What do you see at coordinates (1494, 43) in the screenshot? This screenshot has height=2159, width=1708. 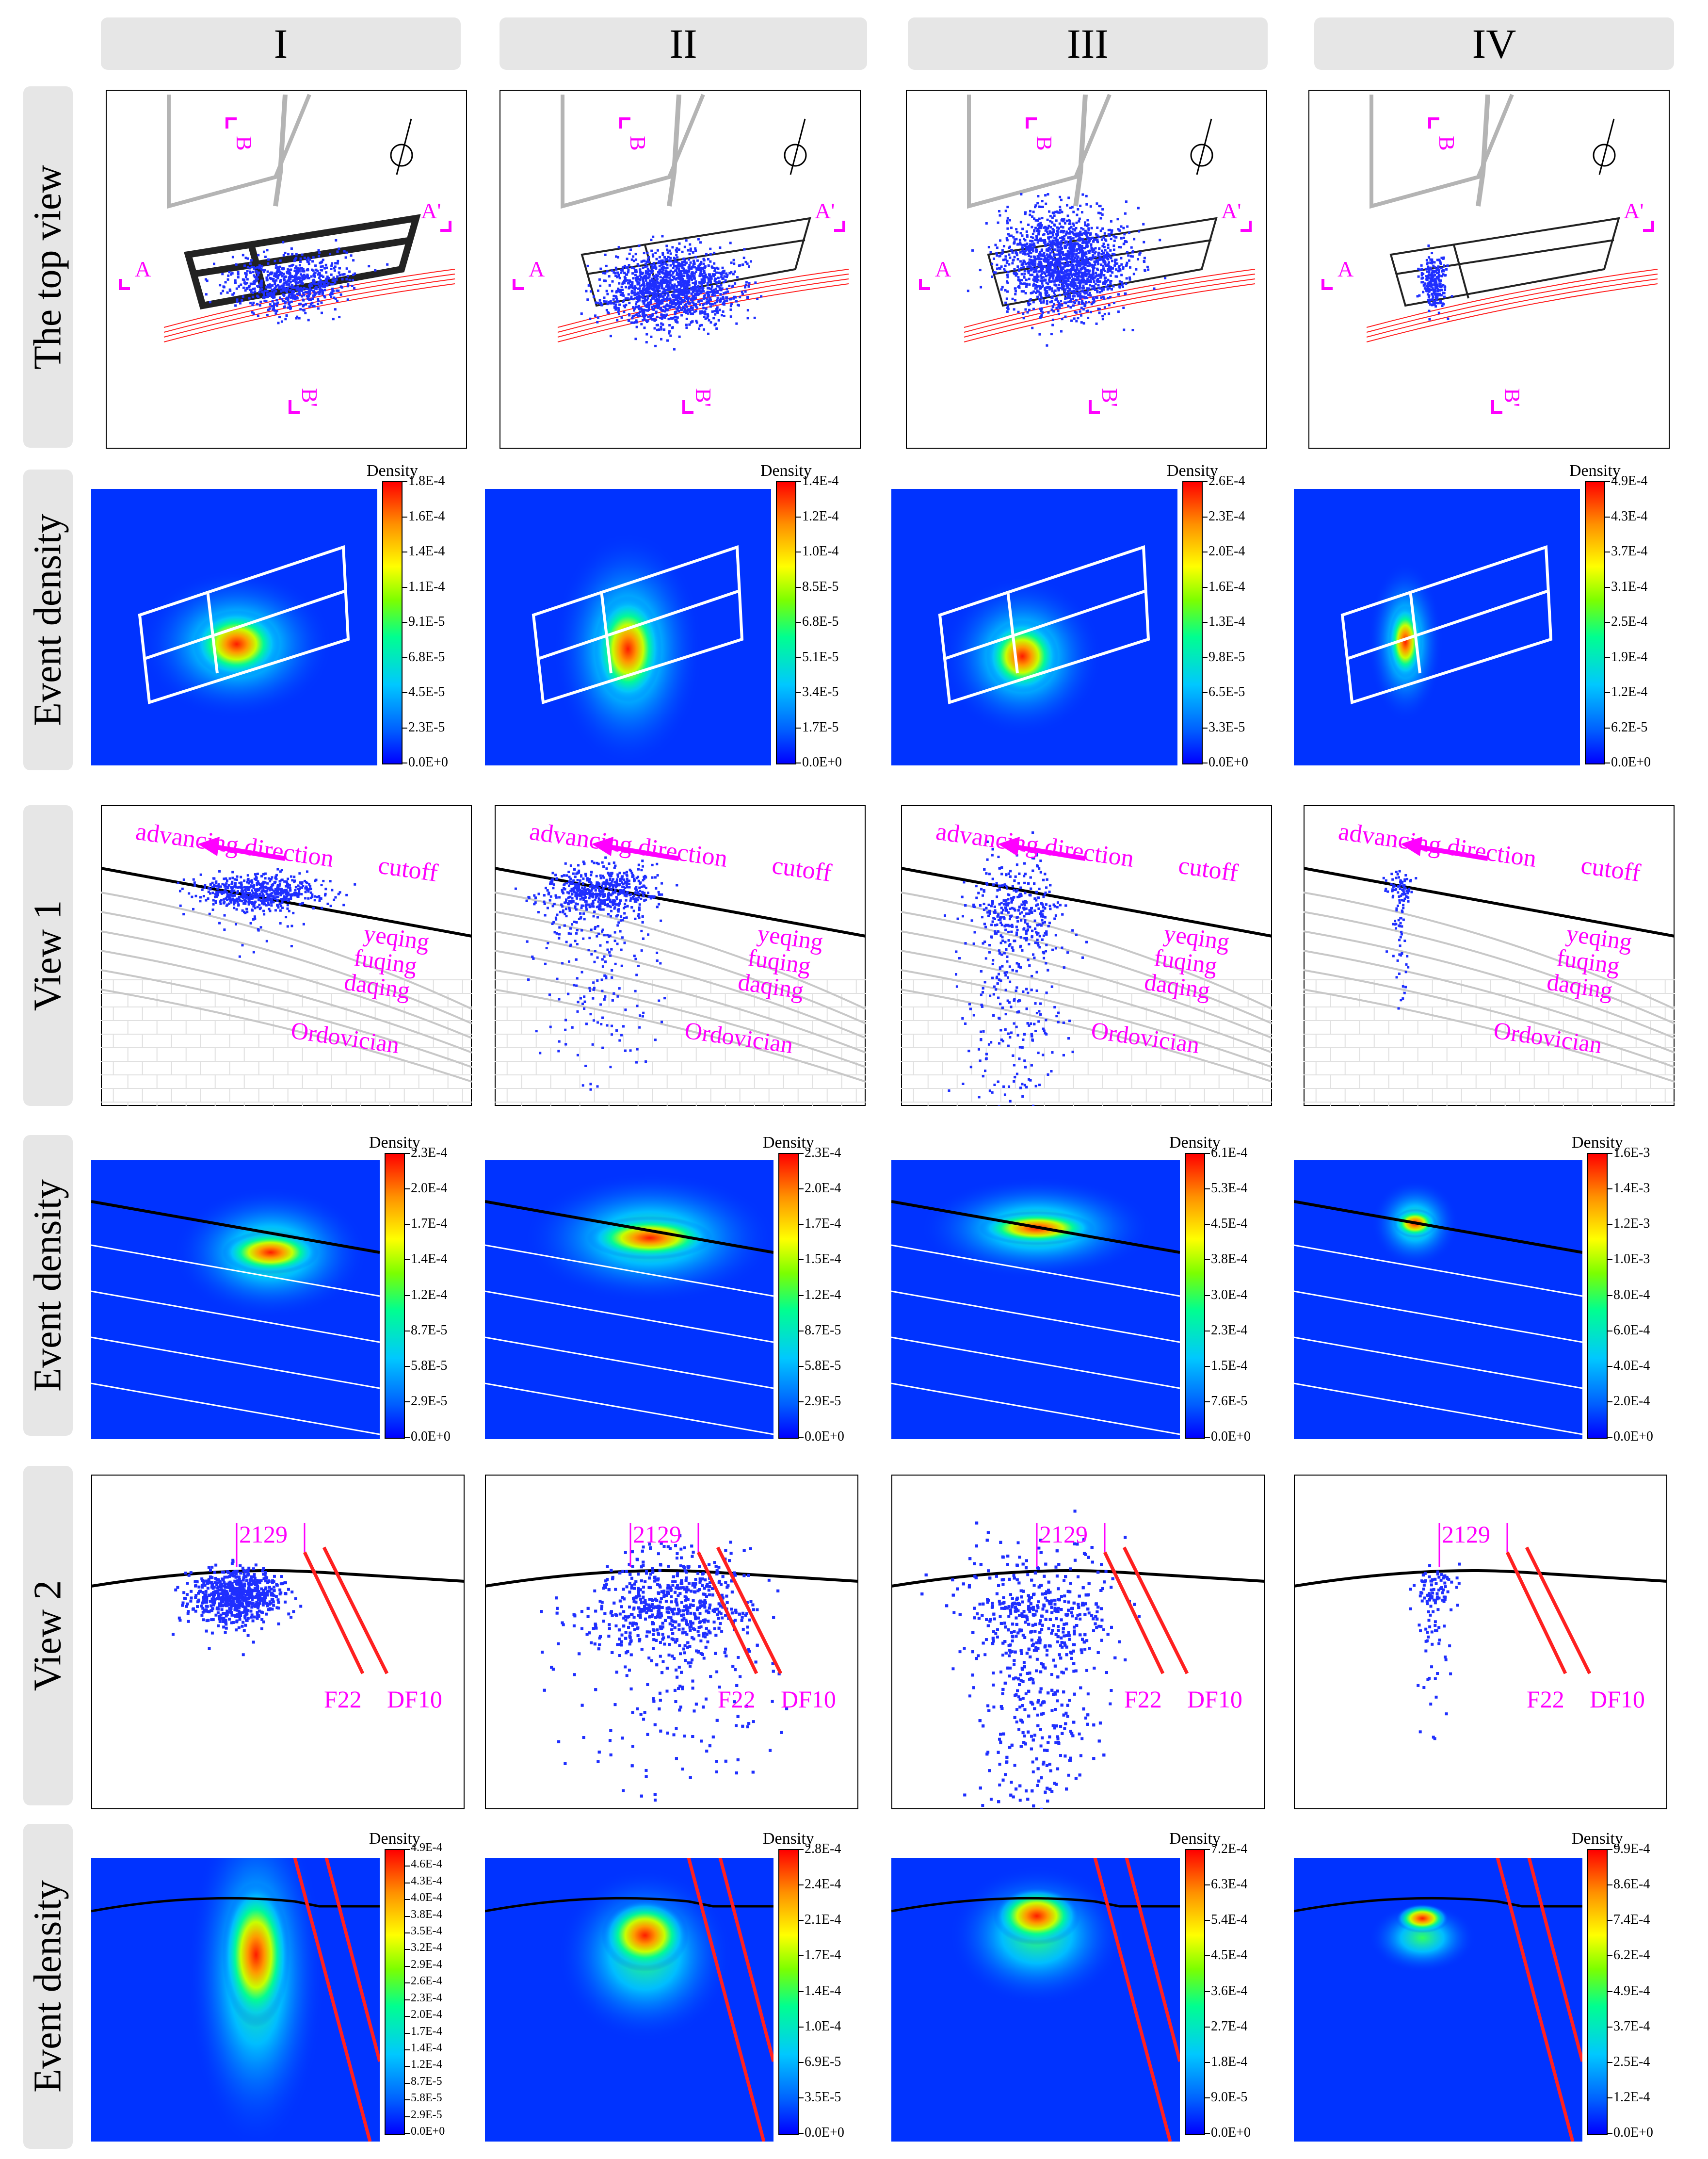 I see `column-header-4: IV` at bounding box center [1494, 43].